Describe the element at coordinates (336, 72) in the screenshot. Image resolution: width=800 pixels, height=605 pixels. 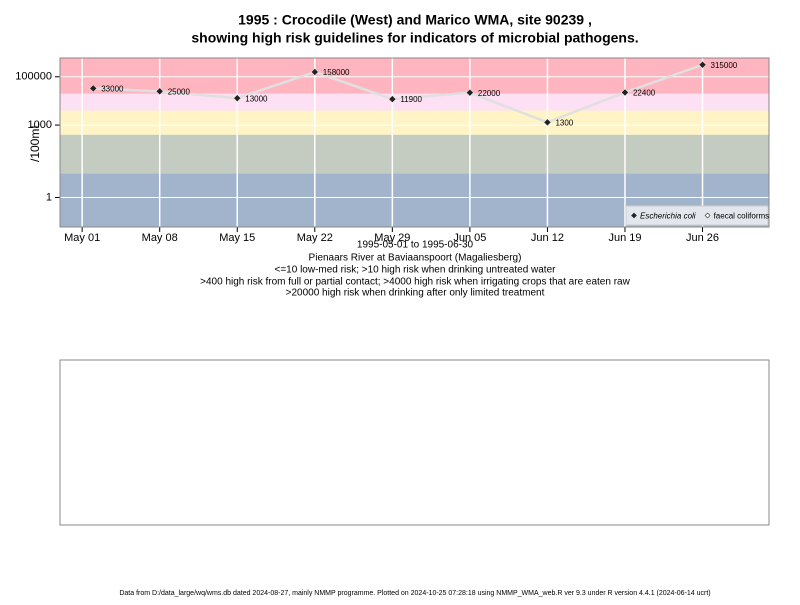
I see `value-label: 158000` at that location.